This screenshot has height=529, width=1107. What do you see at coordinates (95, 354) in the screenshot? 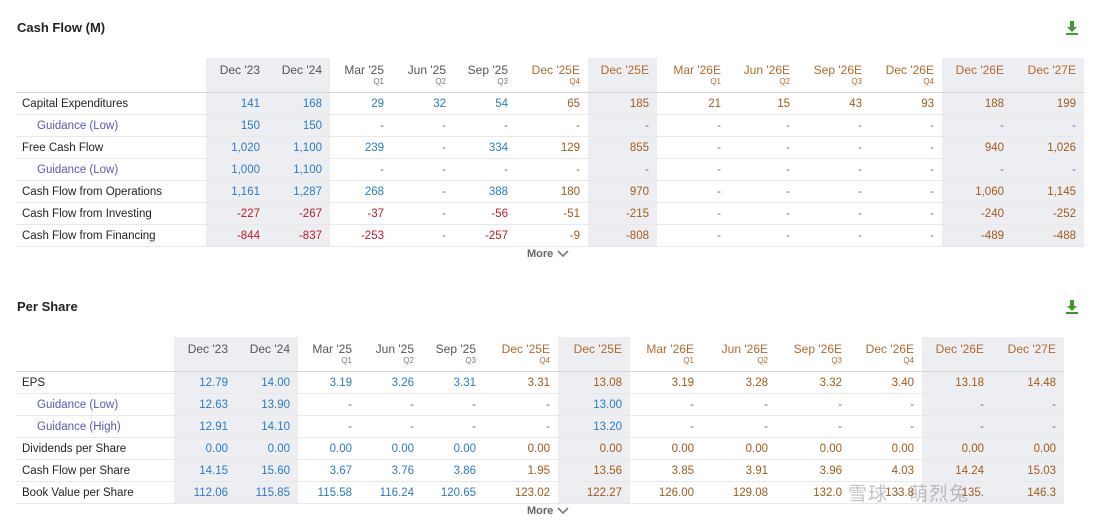
I see `header-label-cell` at bounding box center [95, 354].